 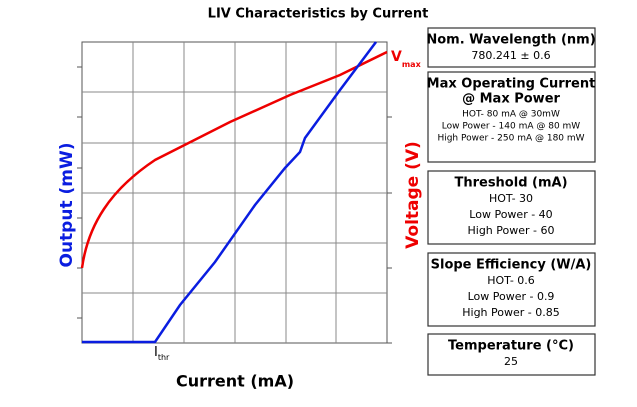 I want to click on chart-title: LIV Characteristics by Current, so click(x=318, y=14).